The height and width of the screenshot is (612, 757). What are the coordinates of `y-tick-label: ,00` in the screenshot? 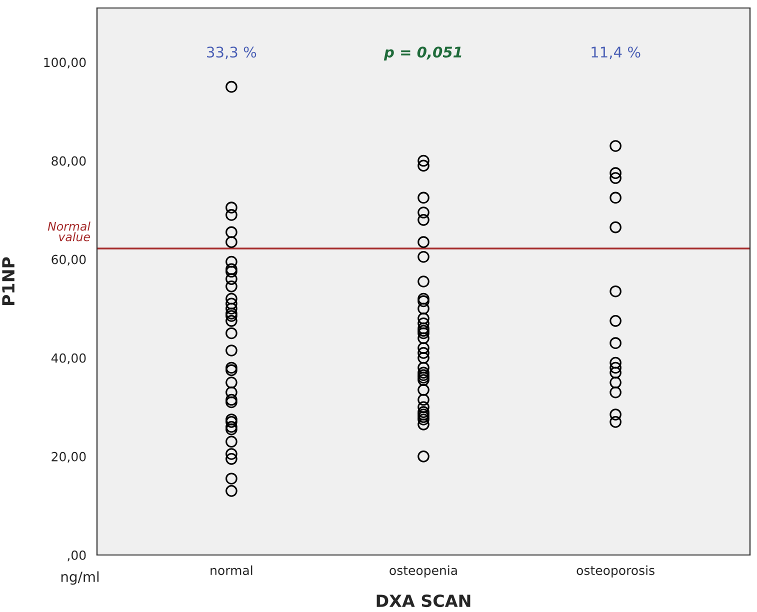 It's located at (77, 556).